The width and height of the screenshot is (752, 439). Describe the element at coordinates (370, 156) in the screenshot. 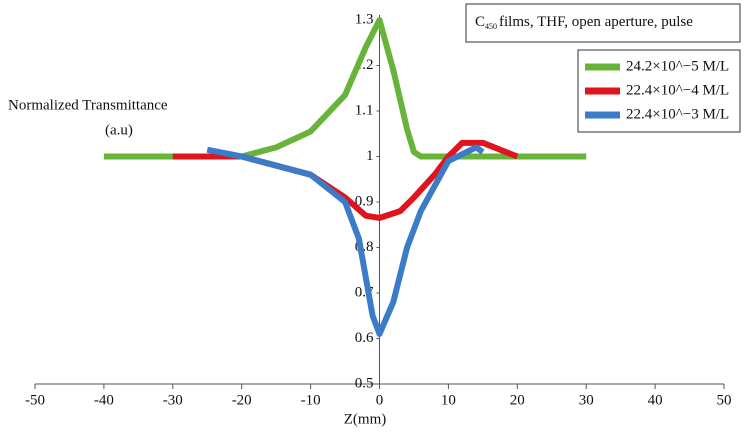

I see `y-tick-label: 1` at that location.